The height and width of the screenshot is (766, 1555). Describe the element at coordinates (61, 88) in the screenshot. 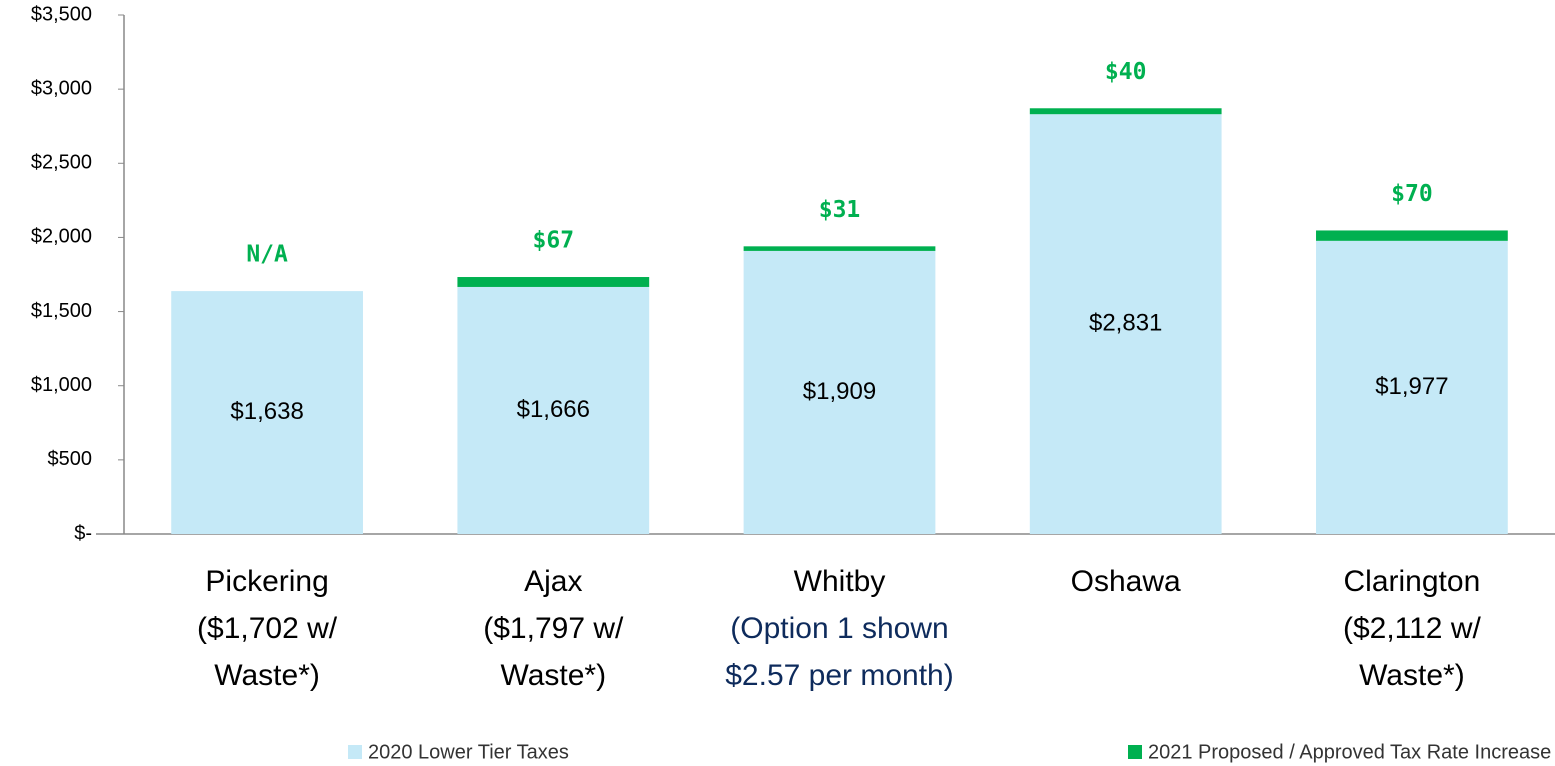

I see `y-tick-label: $3,000` at that location.